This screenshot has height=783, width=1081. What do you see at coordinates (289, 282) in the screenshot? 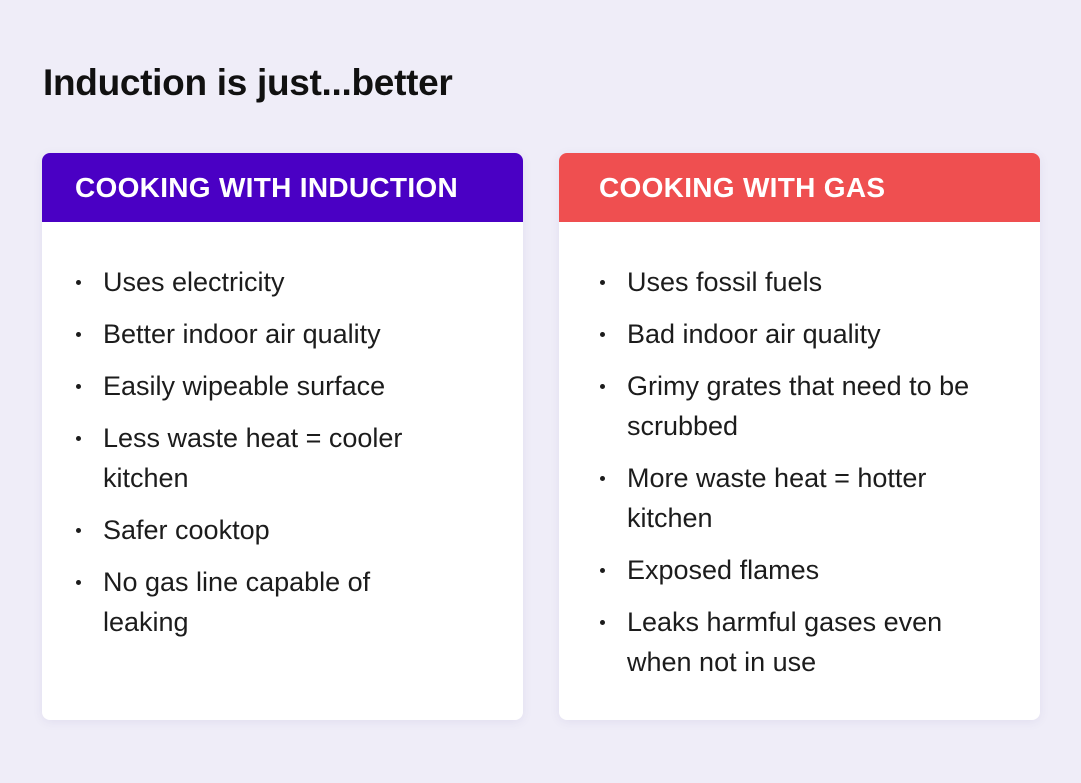
I see `list-item: Uses electricity` at bounding box center [289, 282].